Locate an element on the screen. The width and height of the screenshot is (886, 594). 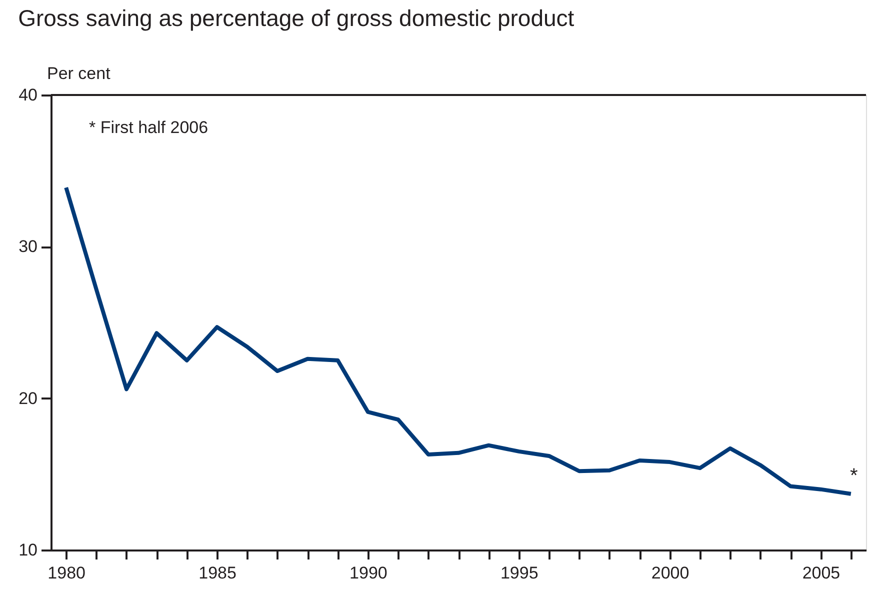
chart-title: Gross saving as percentage of gross domestic product is located at coordinates (296, 18).